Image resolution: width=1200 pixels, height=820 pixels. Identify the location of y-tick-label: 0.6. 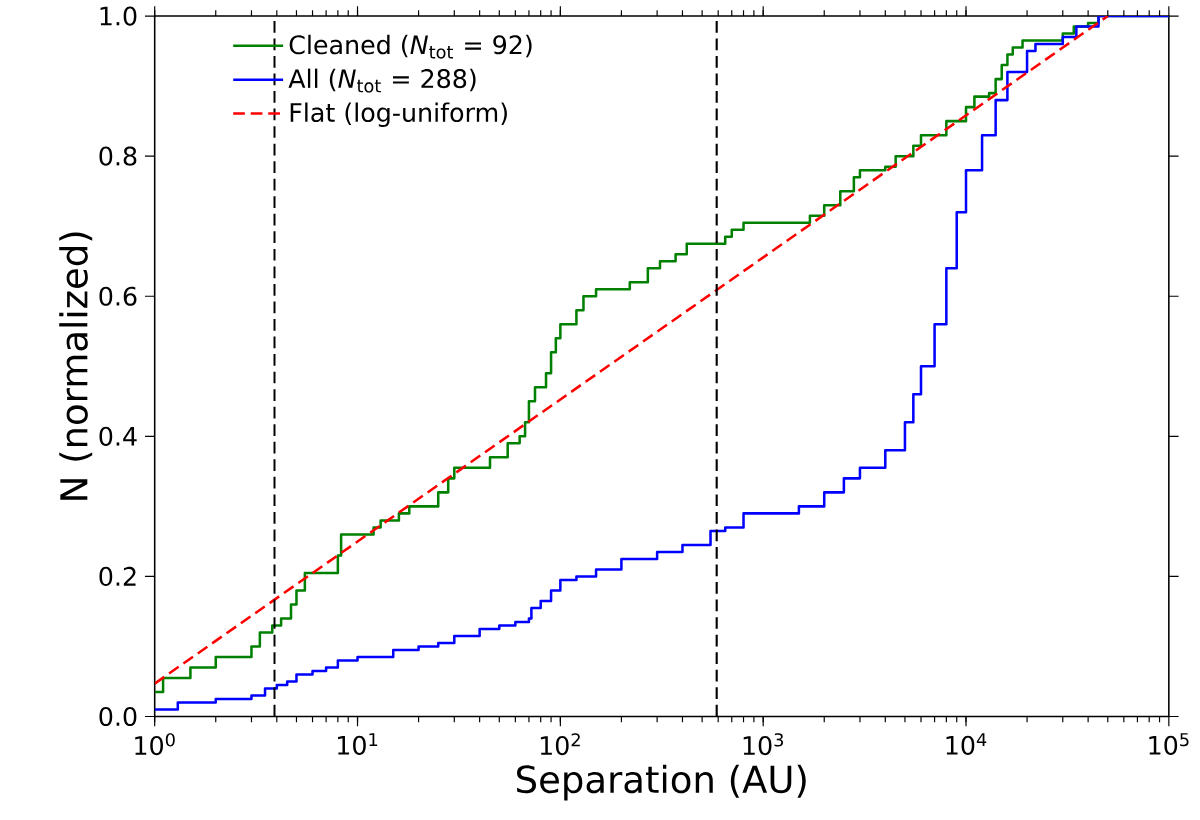
(118, 296).